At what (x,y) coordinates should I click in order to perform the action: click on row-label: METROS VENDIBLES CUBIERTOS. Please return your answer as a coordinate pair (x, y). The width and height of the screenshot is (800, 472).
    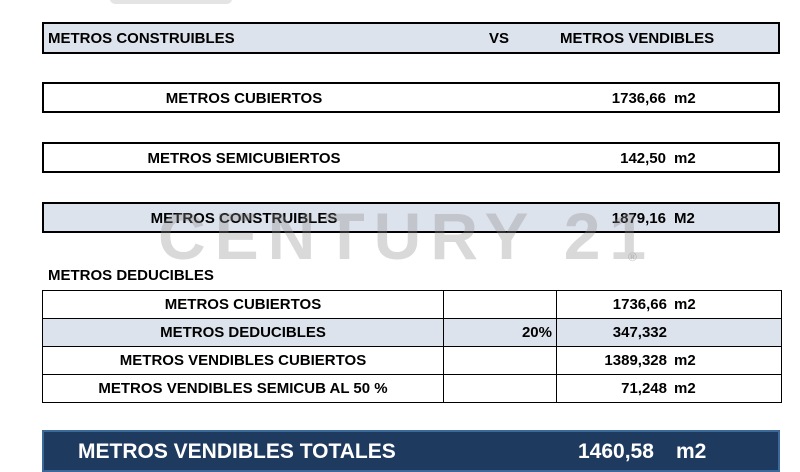
    Looking at the image, I should click on (243, 360).